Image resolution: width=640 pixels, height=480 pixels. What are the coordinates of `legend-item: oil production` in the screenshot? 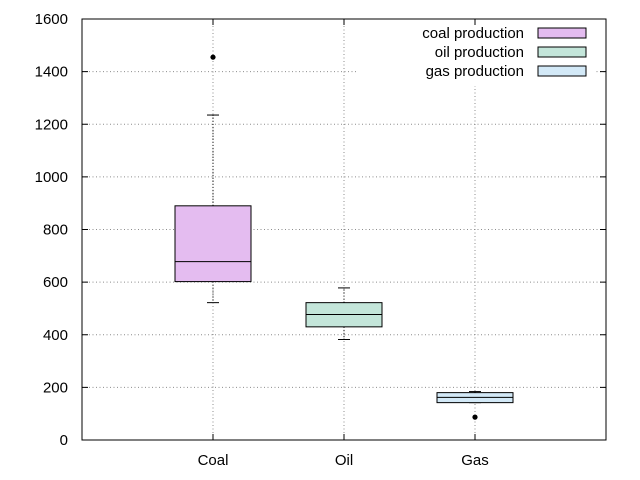 It's located at (511, 52).